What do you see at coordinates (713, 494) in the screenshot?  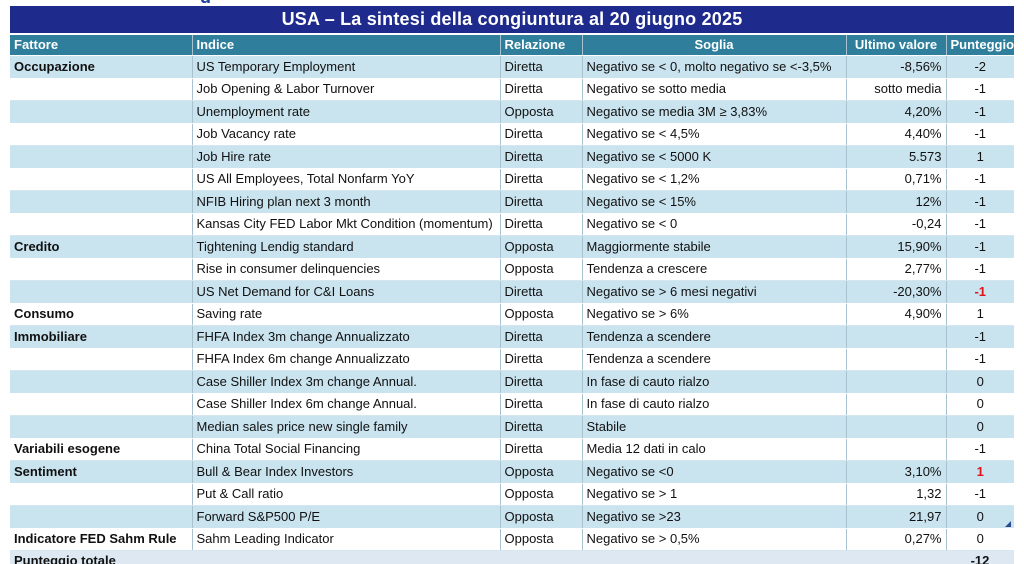 I see `cell-threshold: Negativo se > 1` at bounding box center [713, 494].